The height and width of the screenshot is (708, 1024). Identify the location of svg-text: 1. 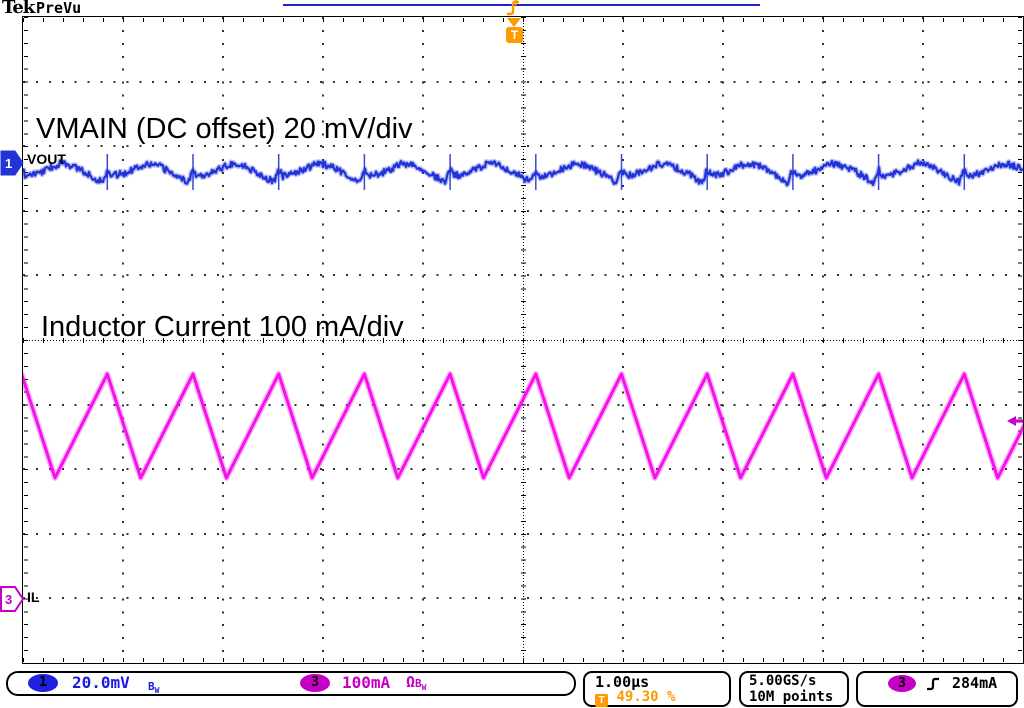
(8, 163).